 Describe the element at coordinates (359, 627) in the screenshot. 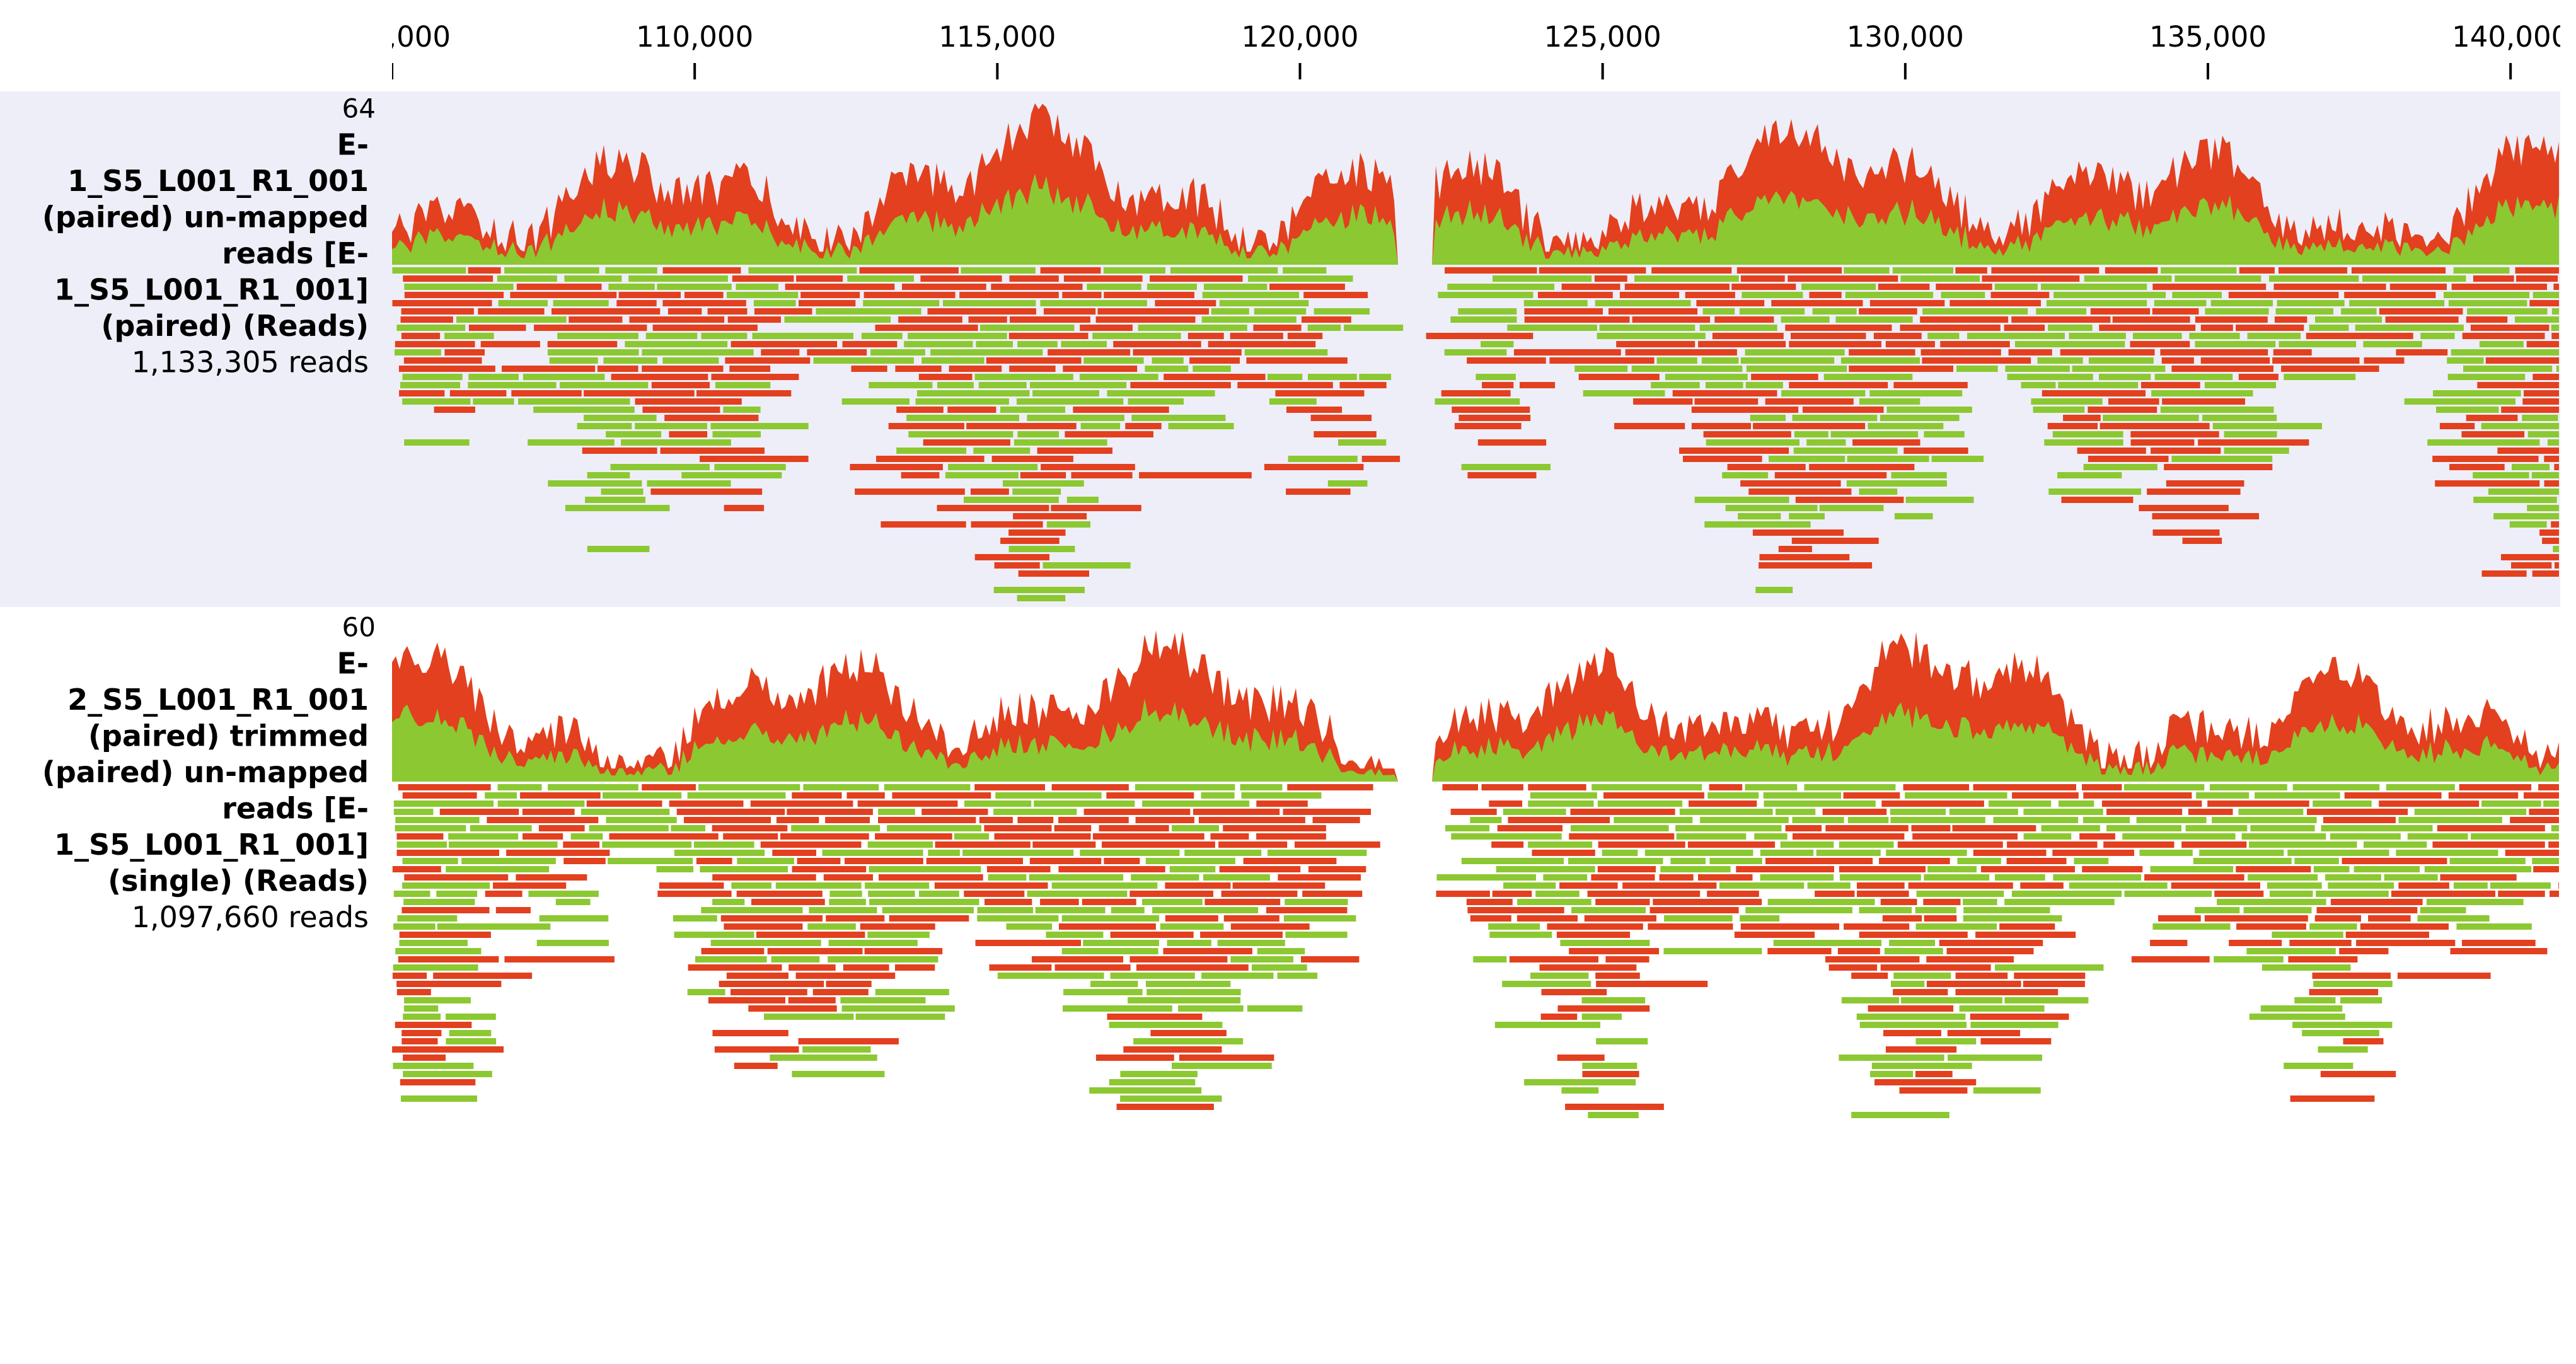

I see `track-max: 60` at that location.